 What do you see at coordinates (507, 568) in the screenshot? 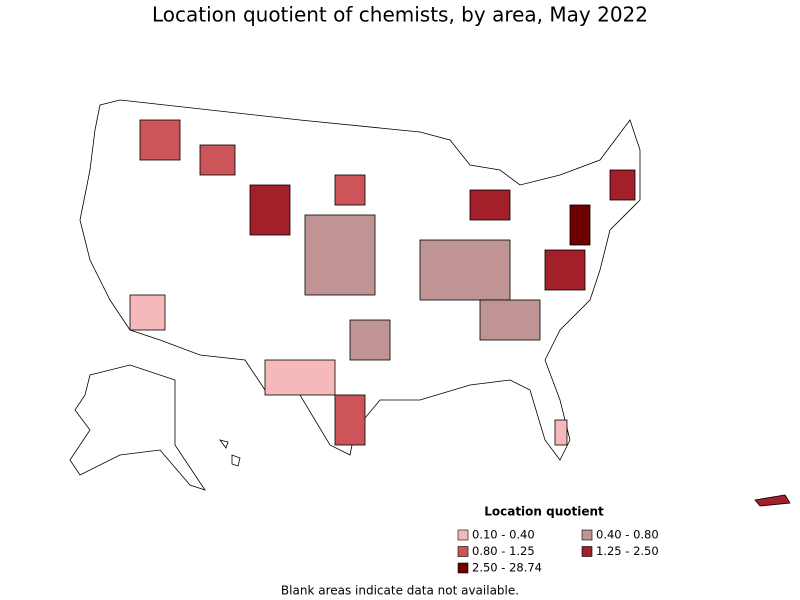
I see `legend-label: 2.50 - 28.74` at bounding box center [507, 568].